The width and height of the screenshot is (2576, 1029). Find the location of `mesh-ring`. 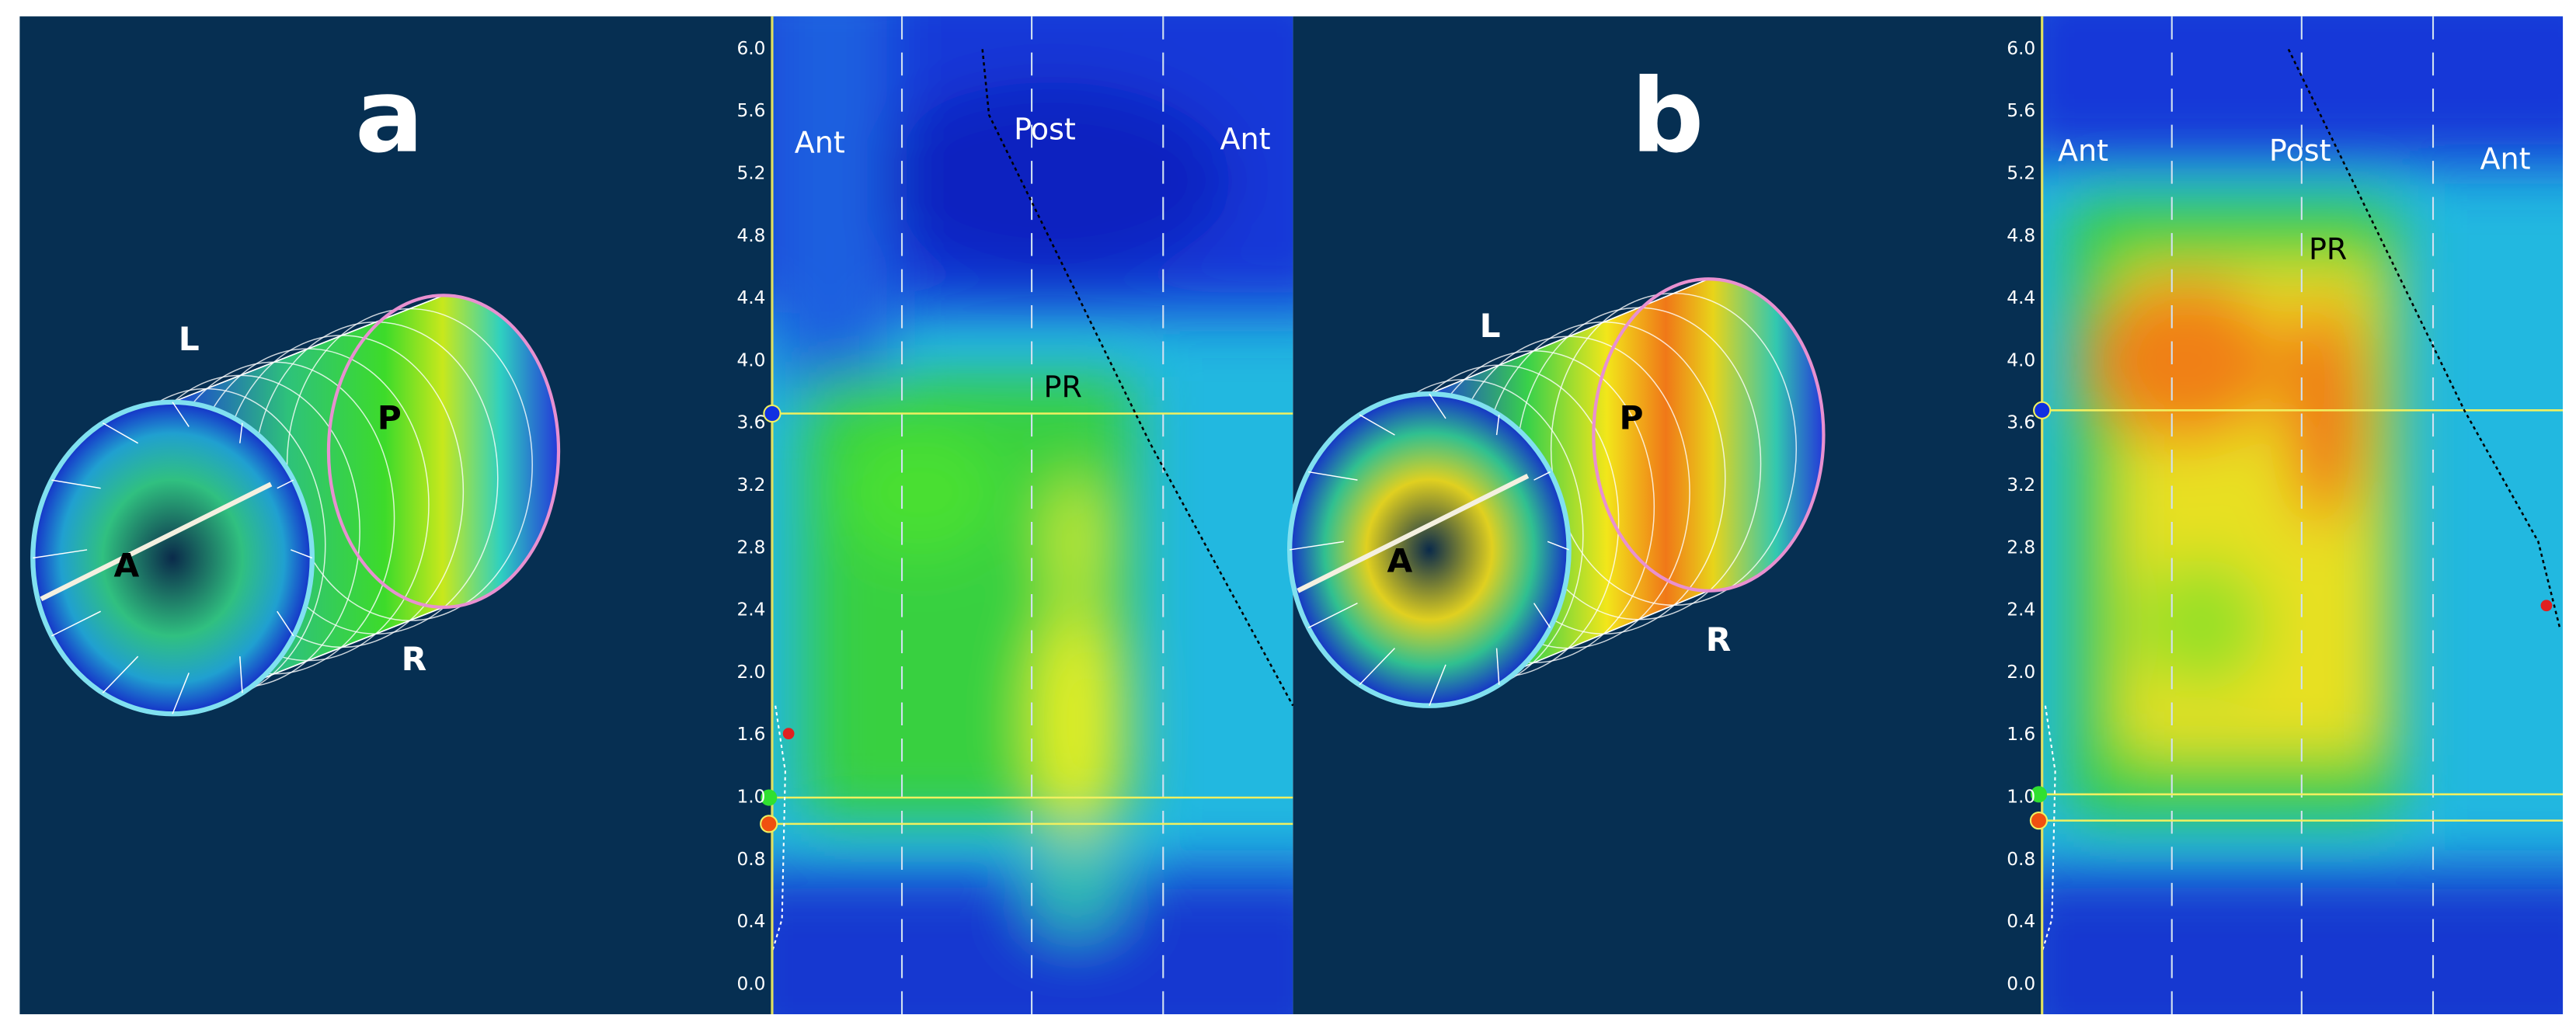

mesh-ring is located at coordinates (1674, 449).